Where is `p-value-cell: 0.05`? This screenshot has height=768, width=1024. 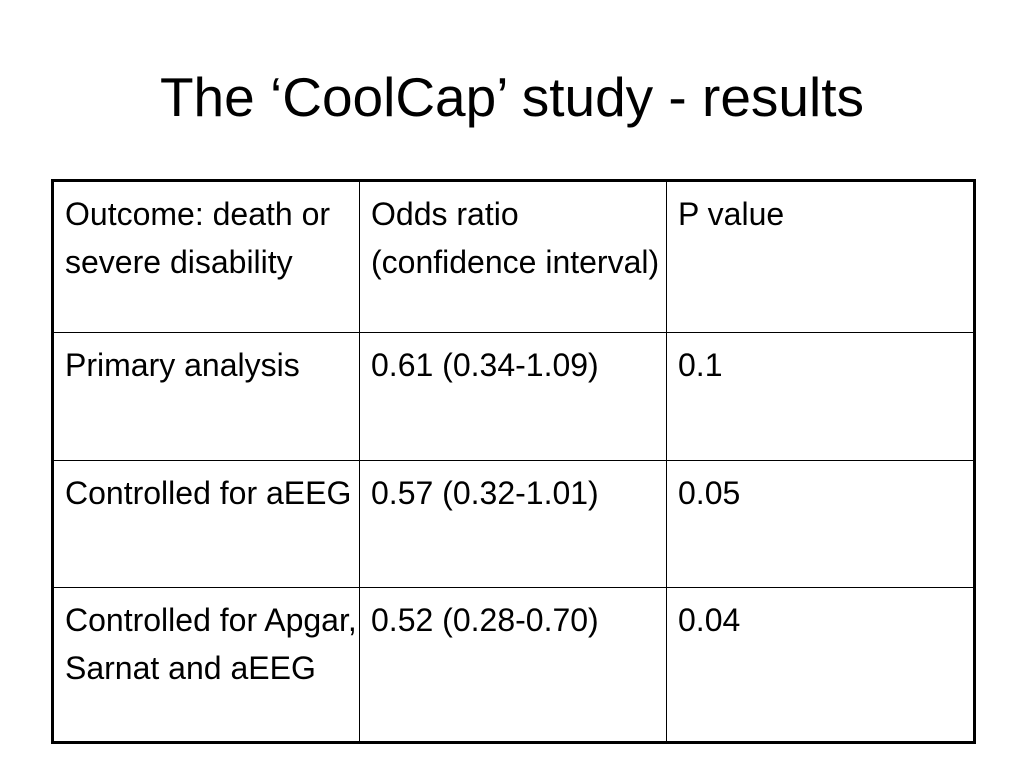
p-value-cell: 0.05 is located at coordinates (820, 524).